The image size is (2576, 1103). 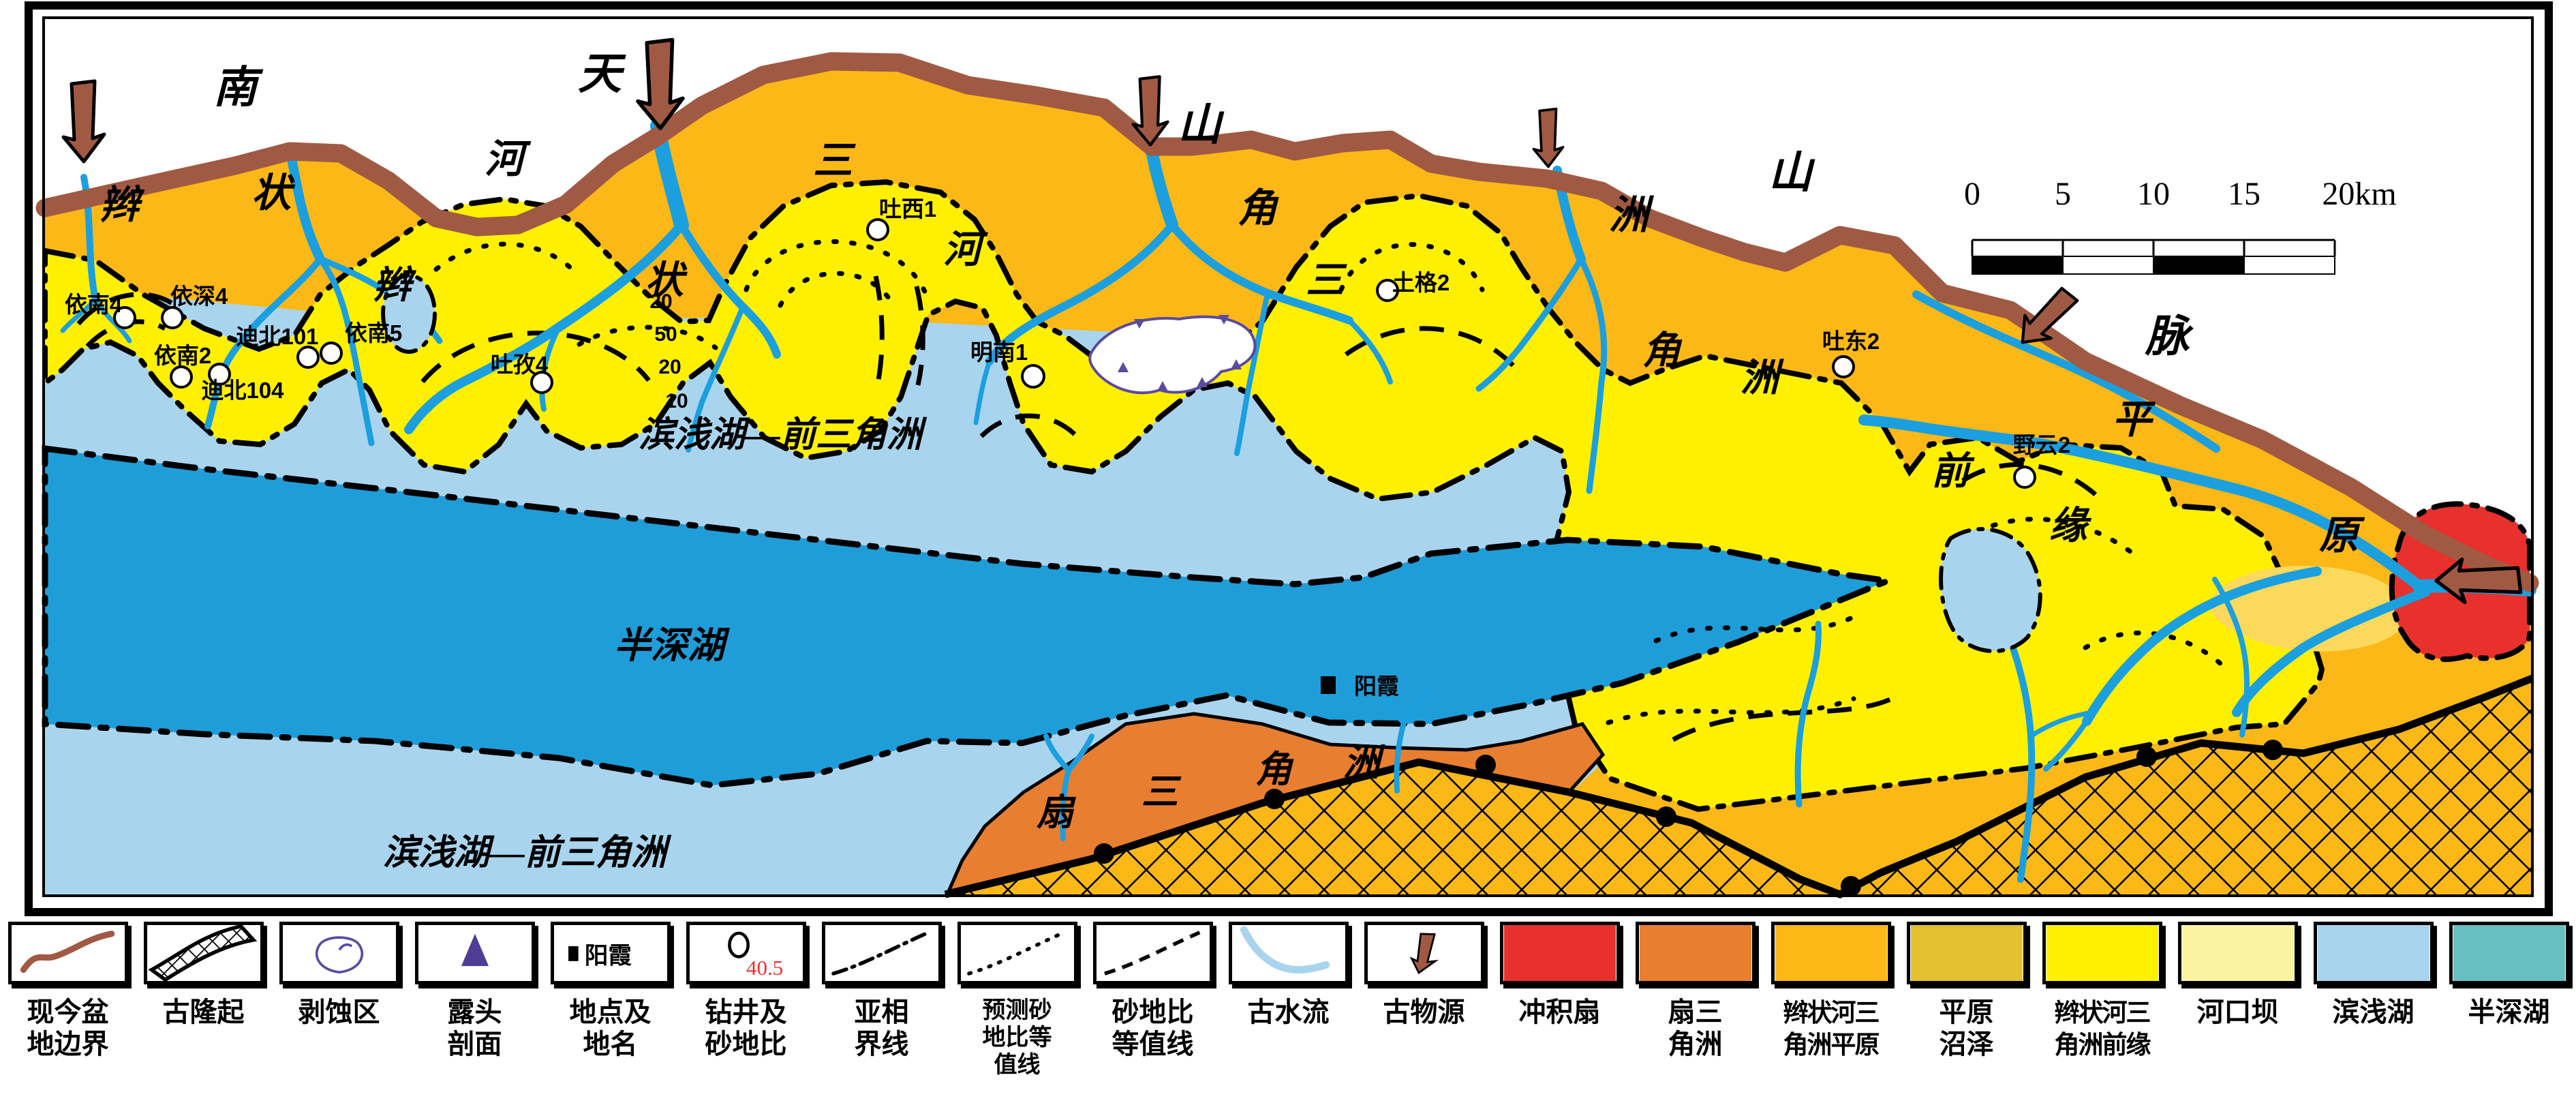 I want to click on scale-tick-label: 10, so click(x=2153, y=194).